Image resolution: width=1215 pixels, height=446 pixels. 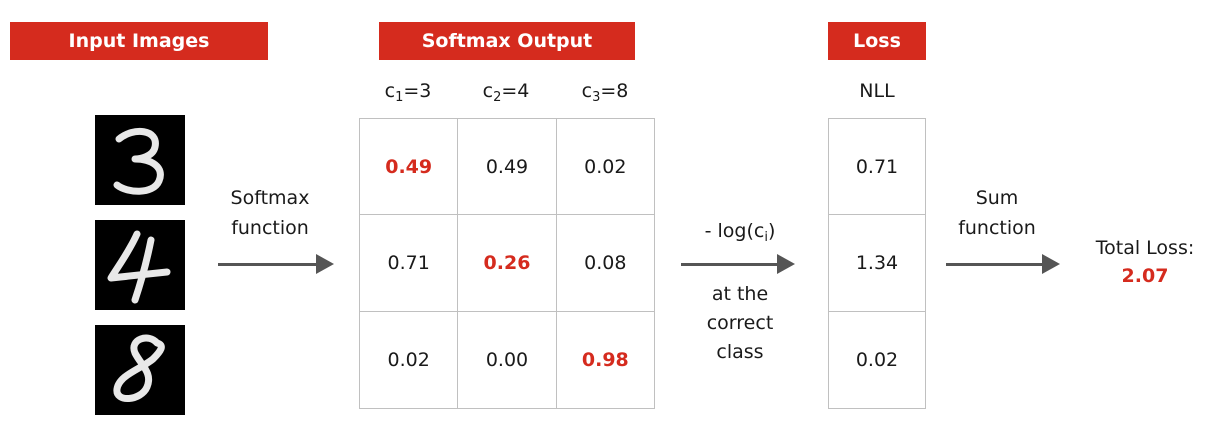 I want to click on neglog-sublabel: at the correct class, so click(x=740, y=323).